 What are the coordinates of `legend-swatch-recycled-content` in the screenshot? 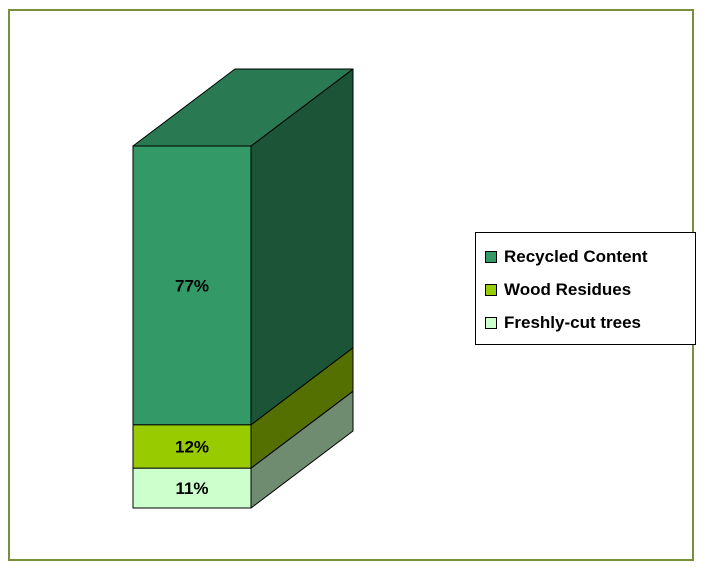 It's located at (491, 256).